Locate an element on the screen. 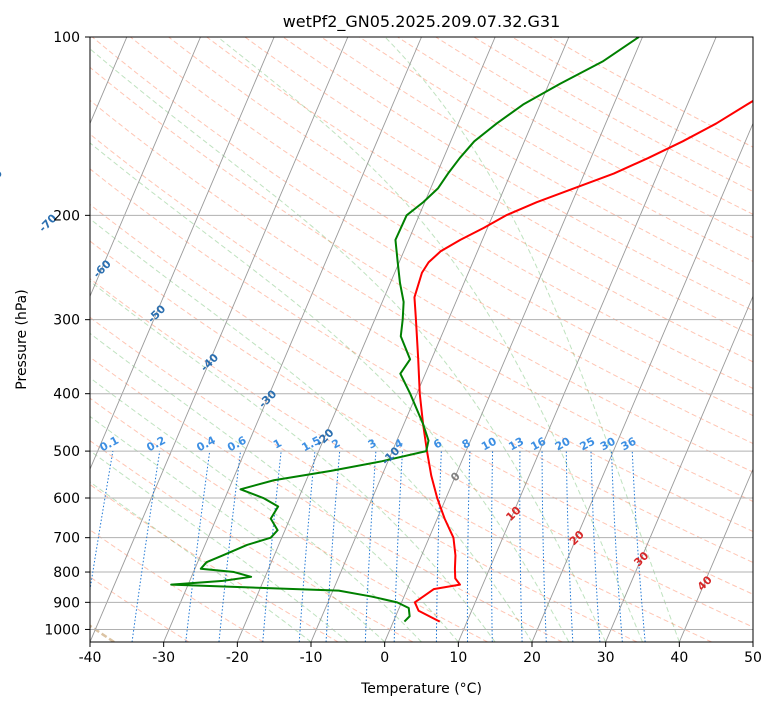  isotherm-label: -40 is located at coordinates (209, 362).